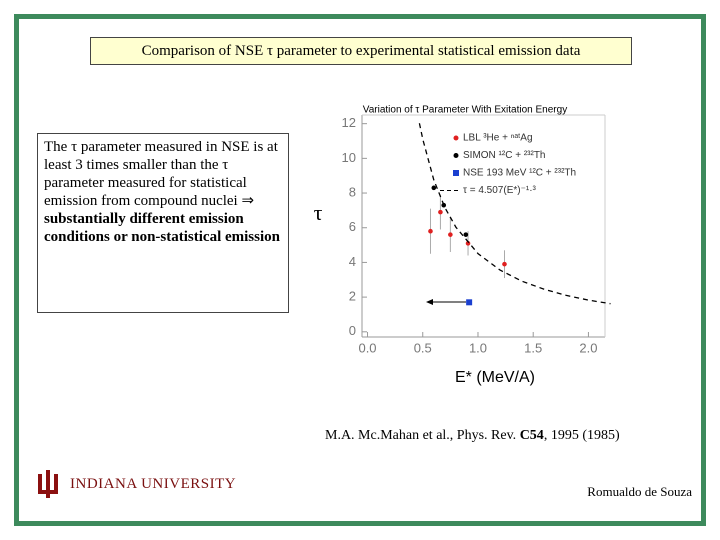  I want to click on y-tick-label: 2, so click(352, 296).